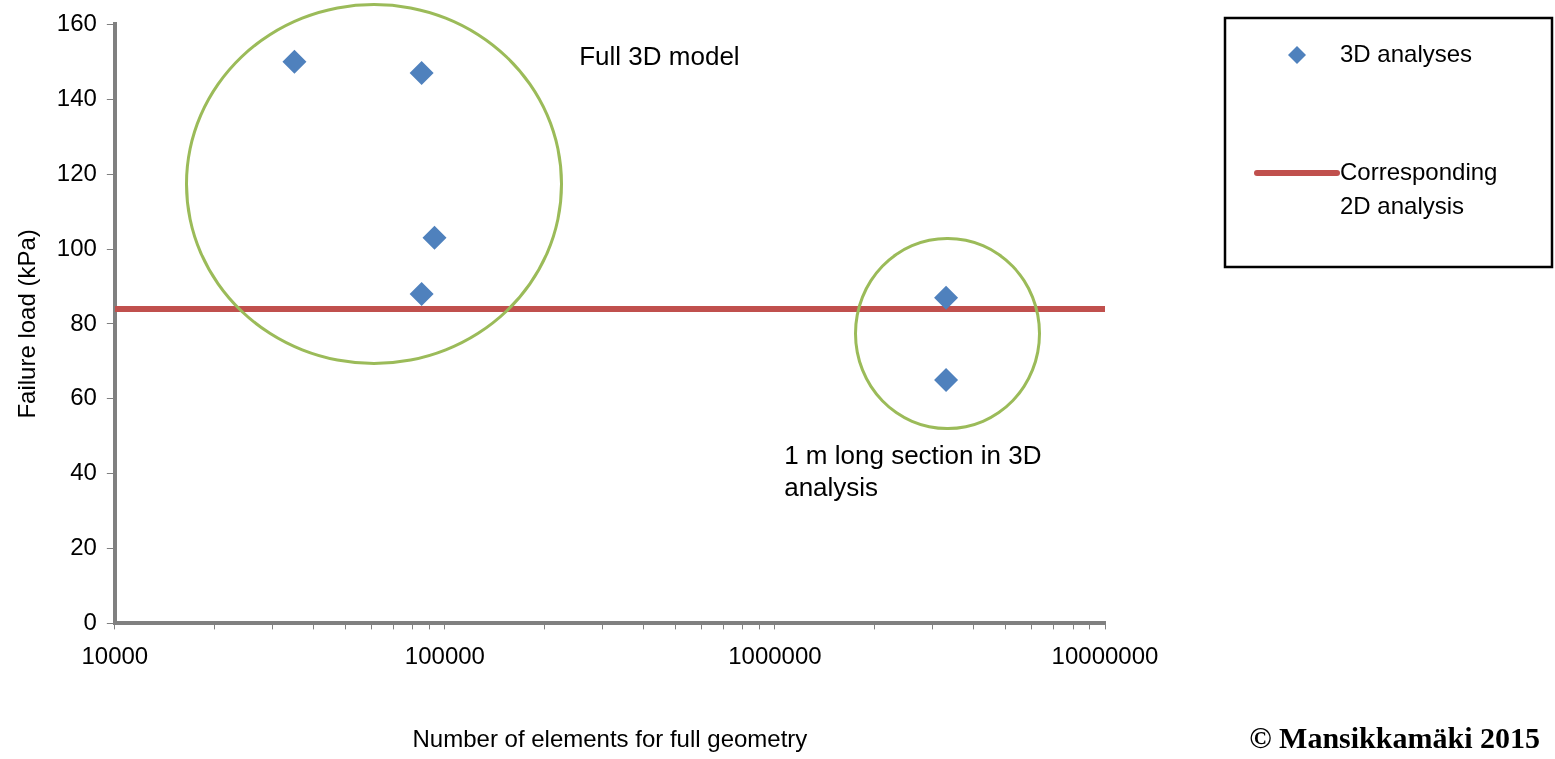  I want to click on x-tick-label: 10000, so click(115, 656).